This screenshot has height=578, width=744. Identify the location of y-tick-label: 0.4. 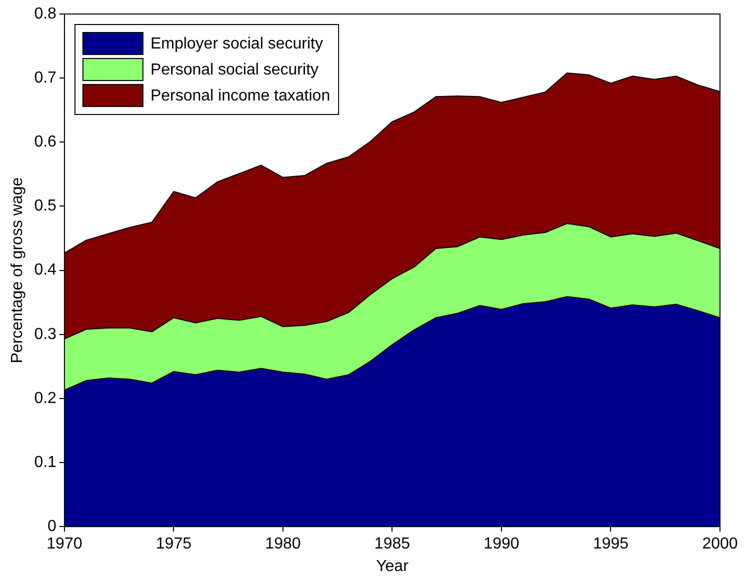
(45, 270).